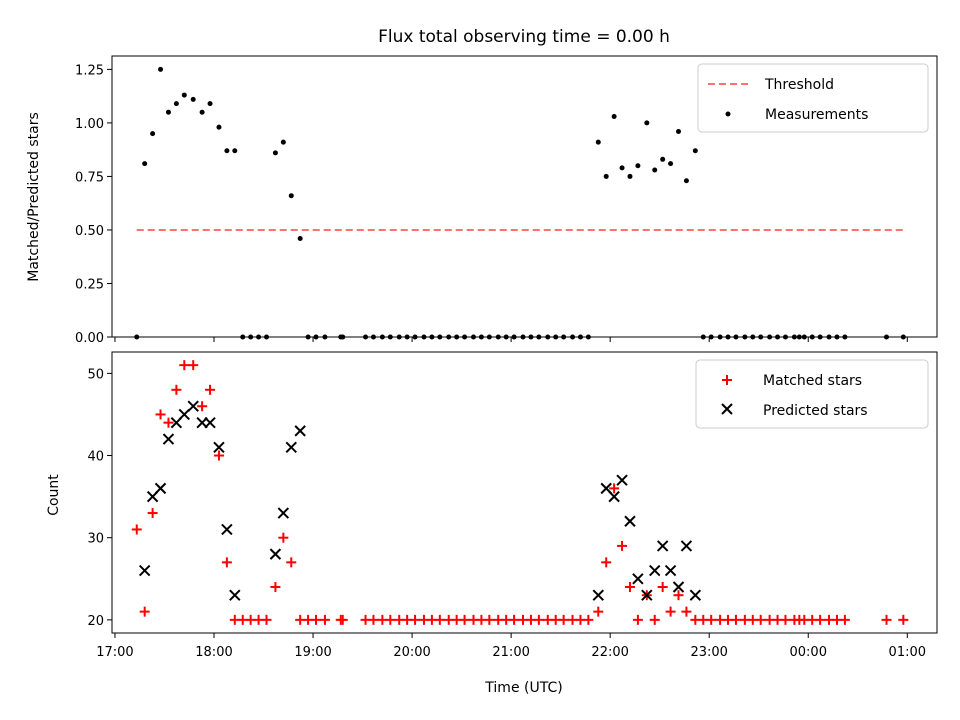 The height and width of the screenshot is (720, 960). Describe the element at coordinates (89, 284) in the screenshot. I see `y-tick-label: 0.25` at that location.